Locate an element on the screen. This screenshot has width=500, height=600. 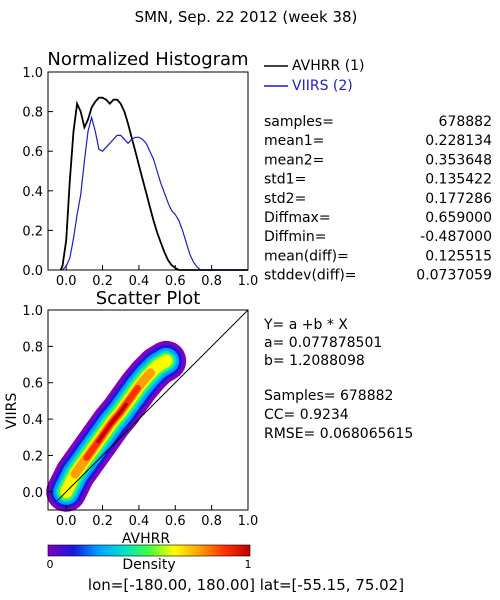
histogram-series-viirs is located at coordinates (156, 194).